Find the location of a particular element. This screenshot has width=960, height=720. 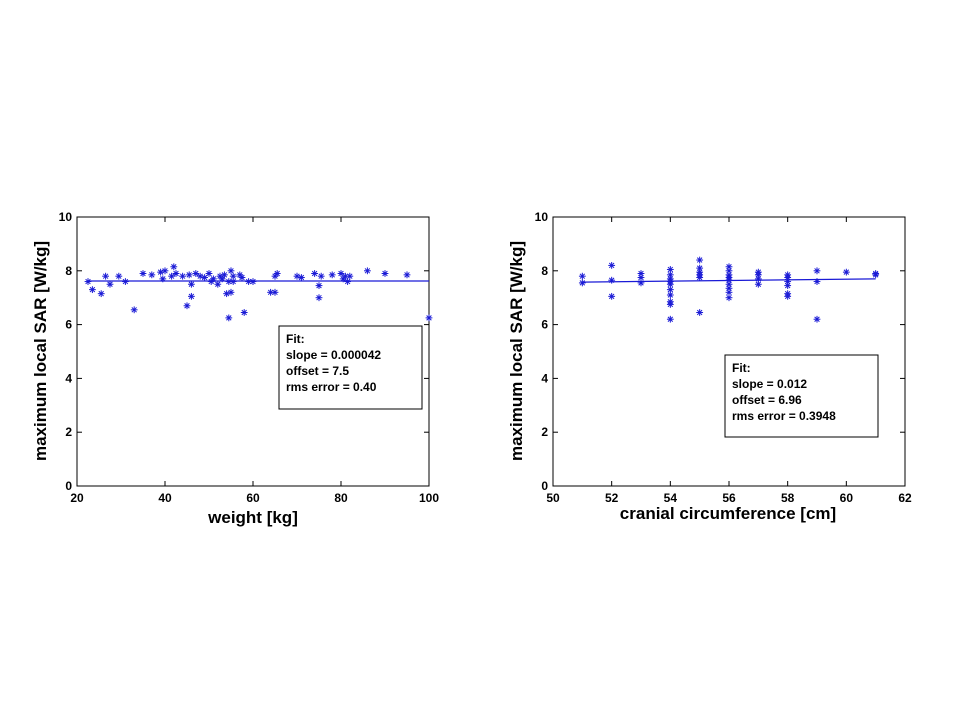

left-y-axis-title: maximum local SAR [W/kg] is located at coordinates (40, 351).